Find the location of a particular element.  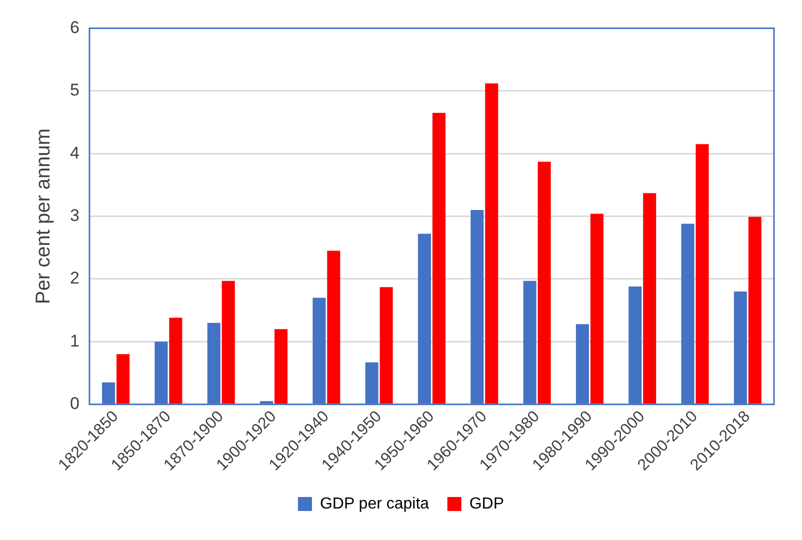

y-tick-label: 3 is located at coordinates (75, 215).